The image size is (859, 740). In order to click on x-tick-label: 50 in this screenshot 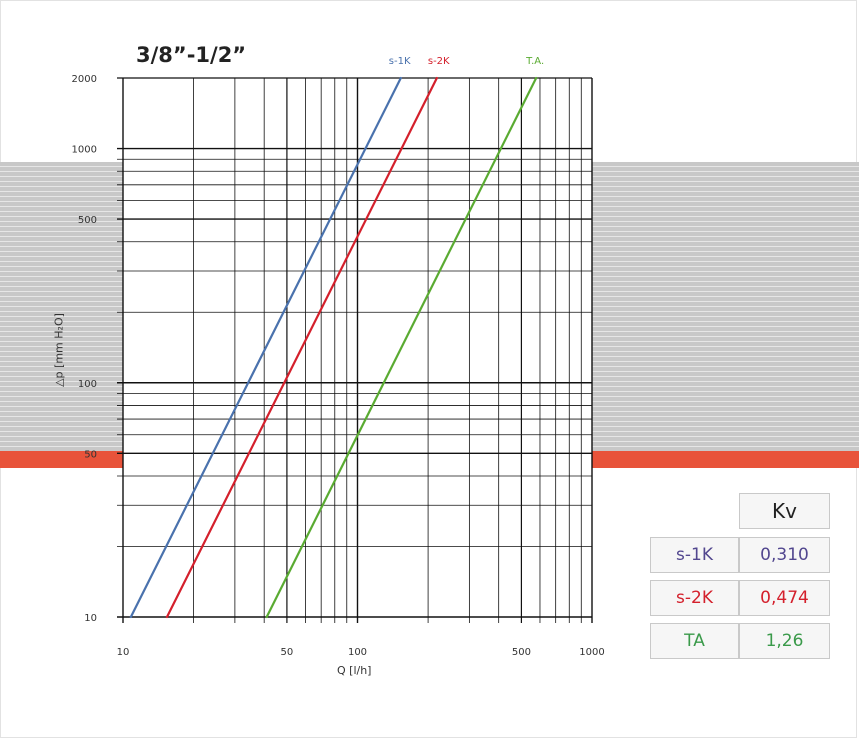, I will do `click(287, 652)`.